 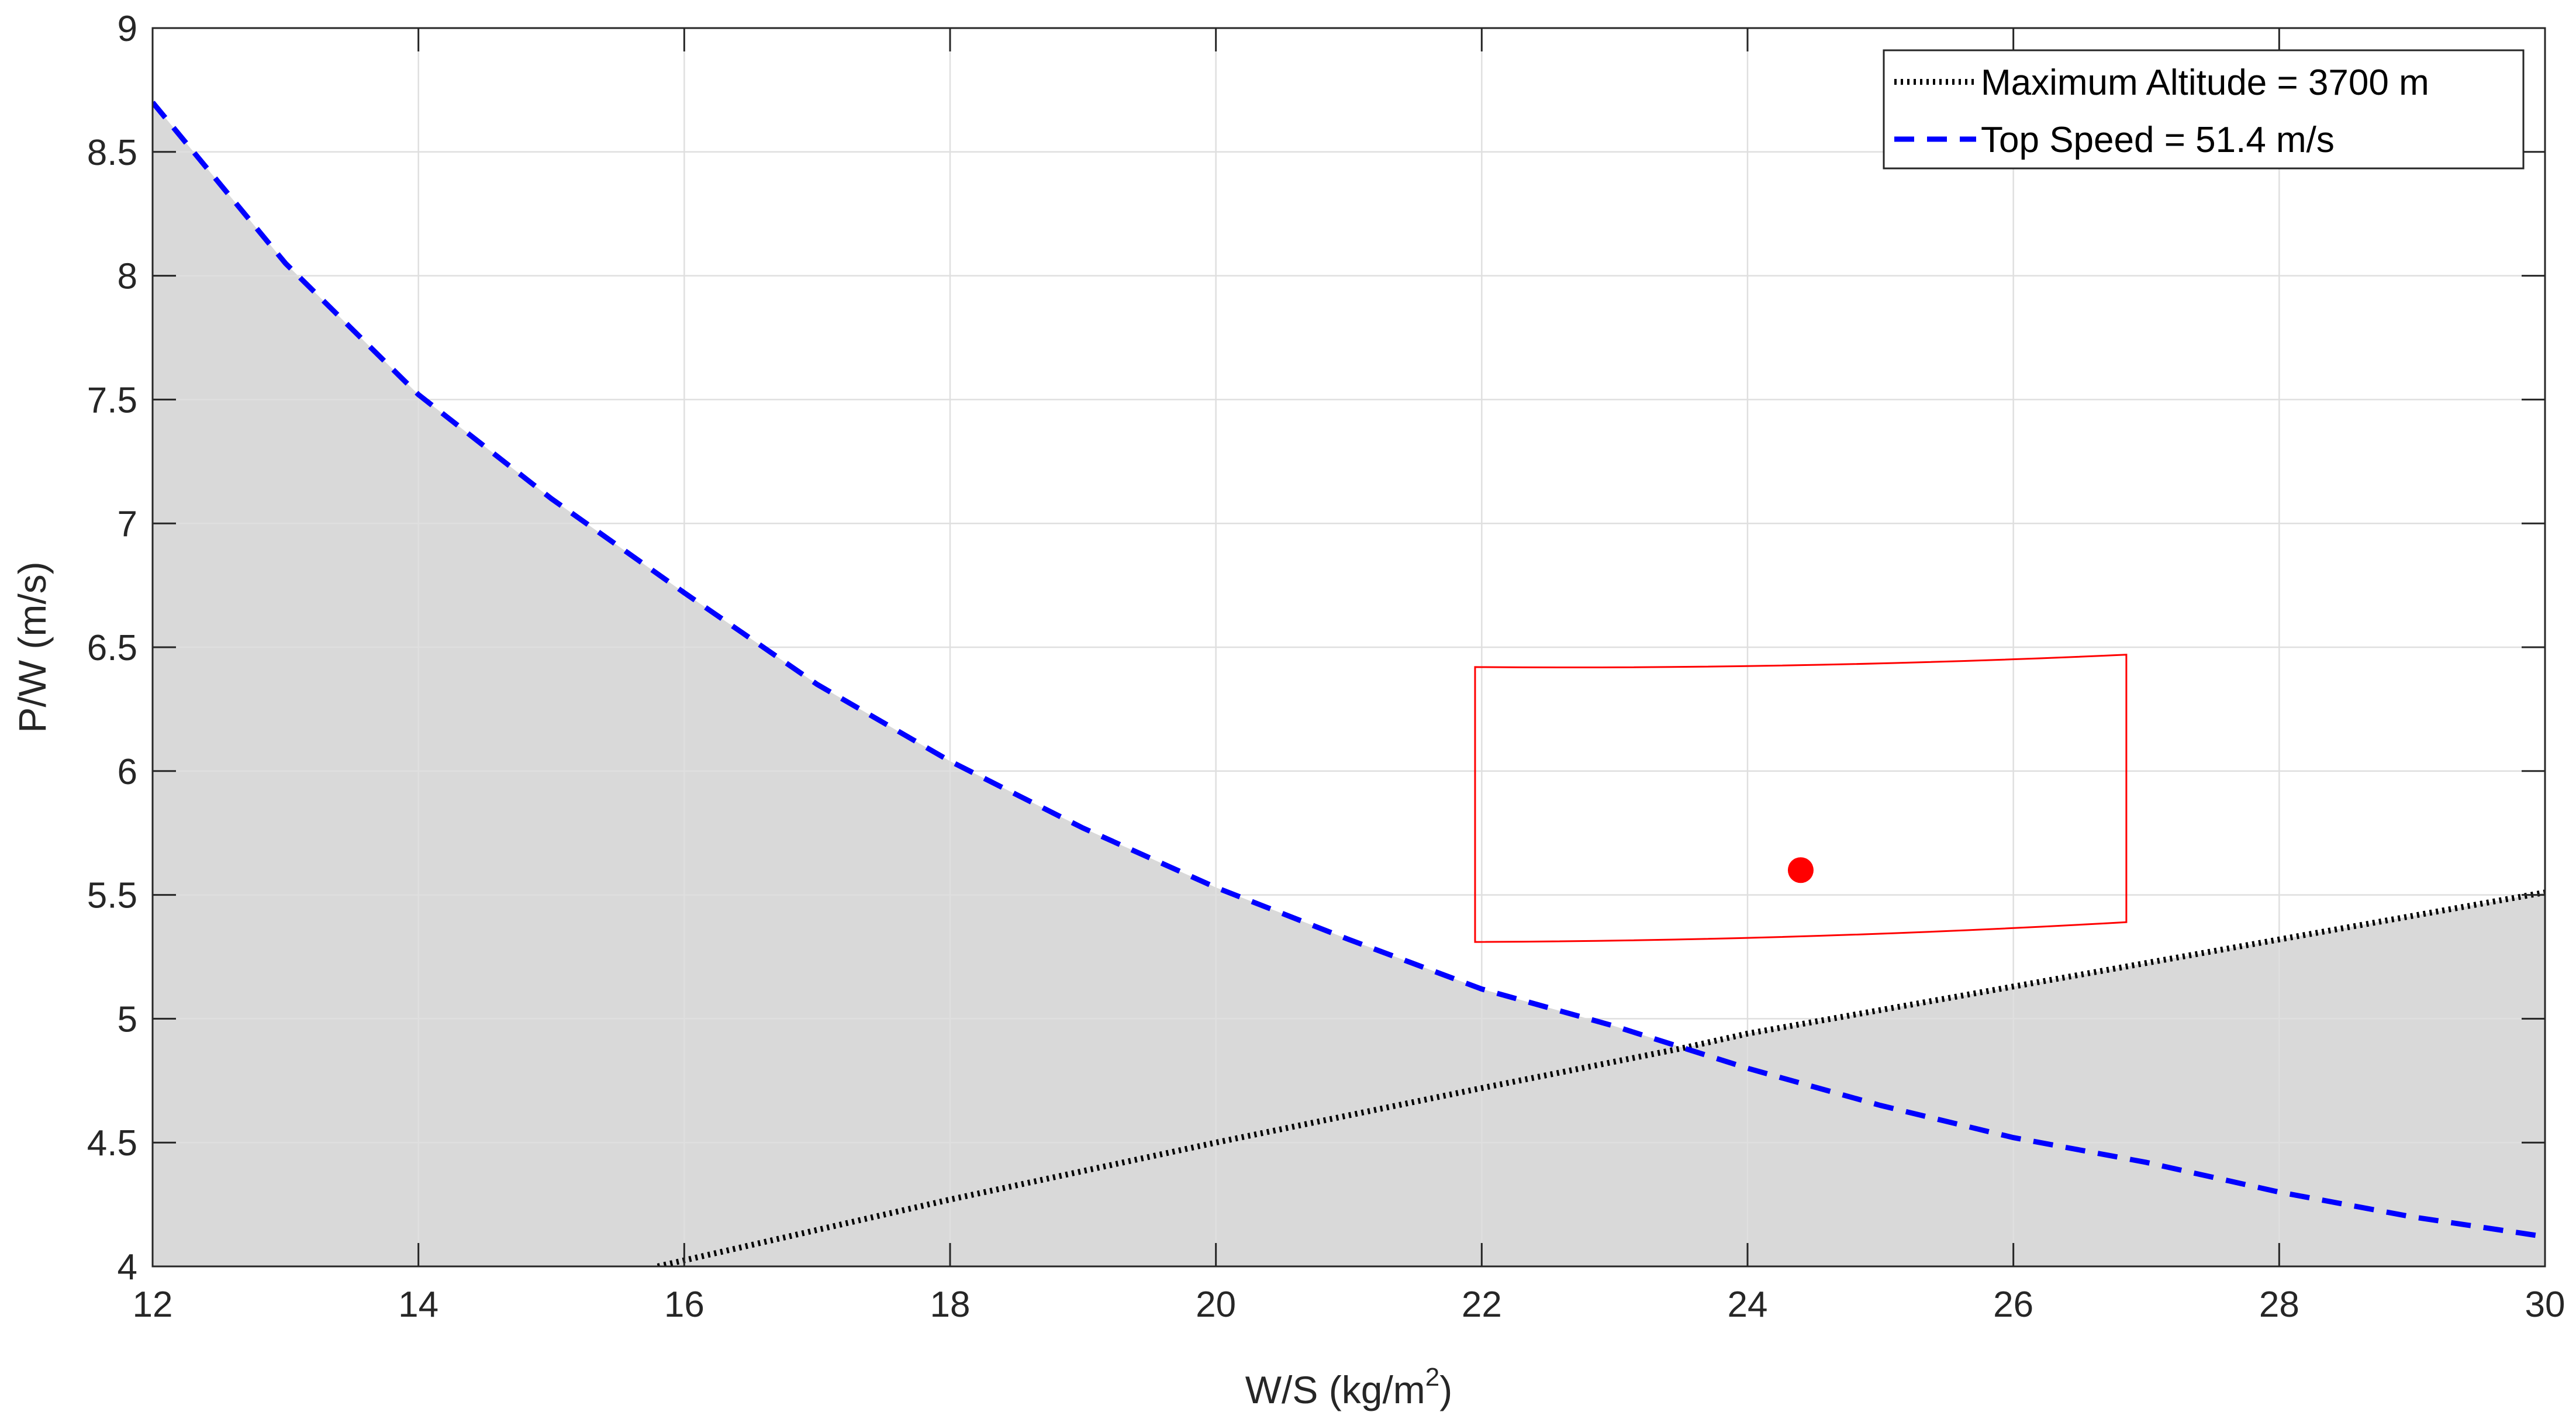 I want to click on x-axis-label: W/S (kg/m2), so click(x=1349, y=1387).